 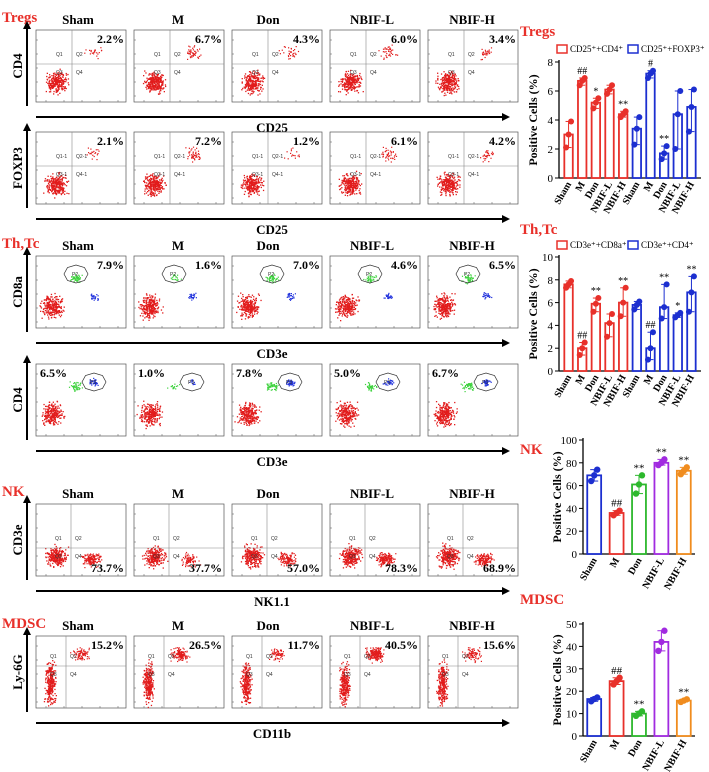 What do you see at coordinates (502, 265) in the screenshot?
I see `percent-label: 6.5%` at bounding box center [502, 265].